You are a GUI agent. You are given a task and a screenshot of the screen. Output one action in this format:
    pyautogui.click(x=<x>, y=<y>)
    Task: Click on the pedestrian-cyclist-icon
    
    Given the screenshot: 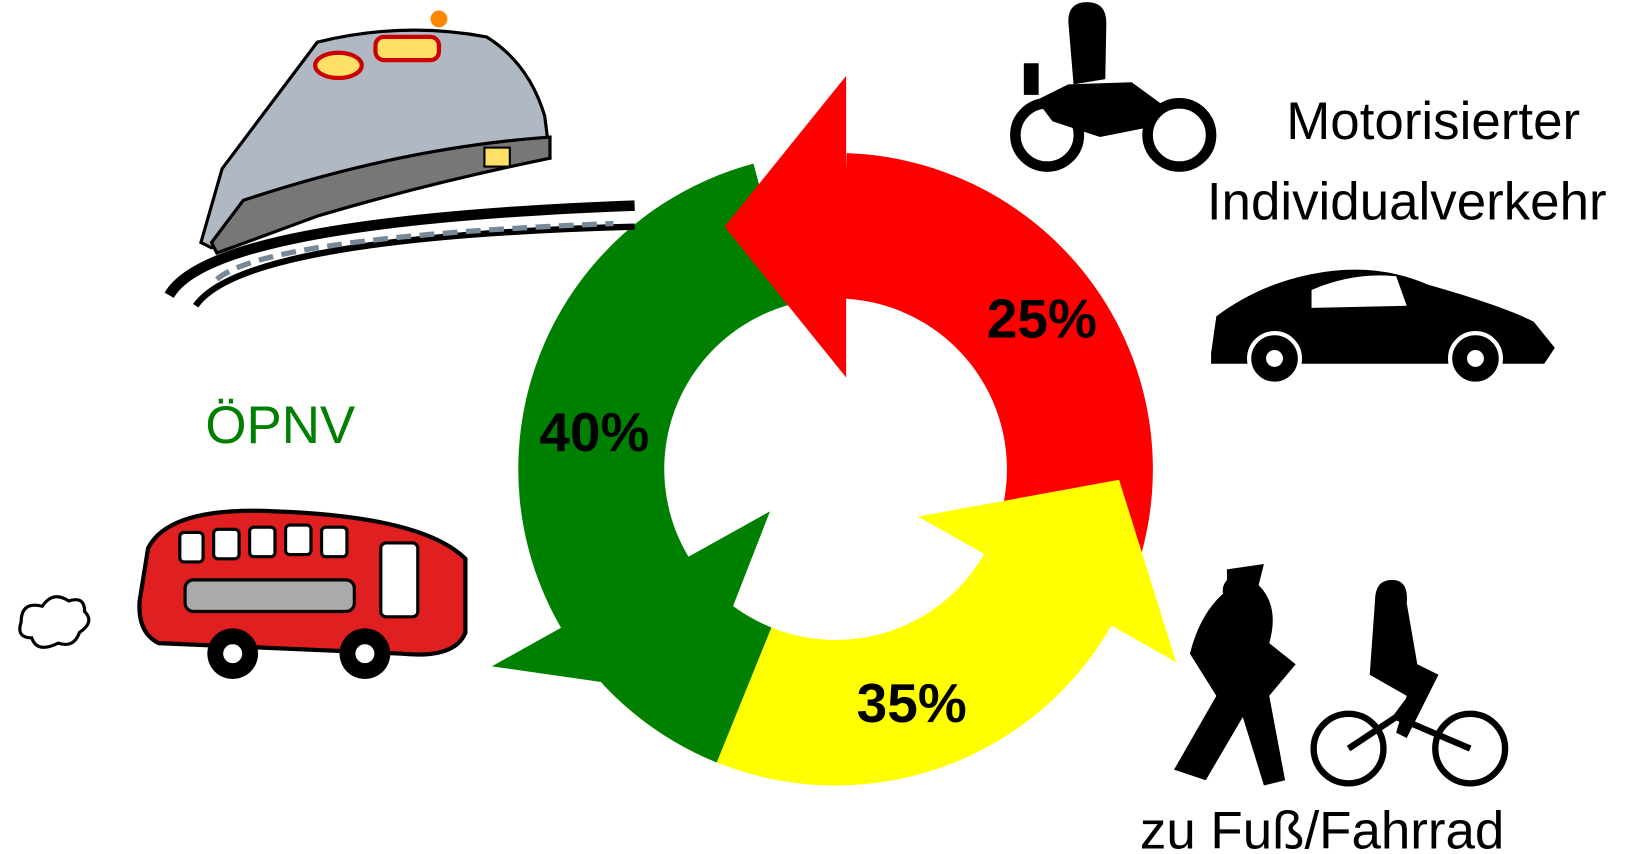 What is the action you would take?
    pyautogui.click(x=1341, y=675)
    